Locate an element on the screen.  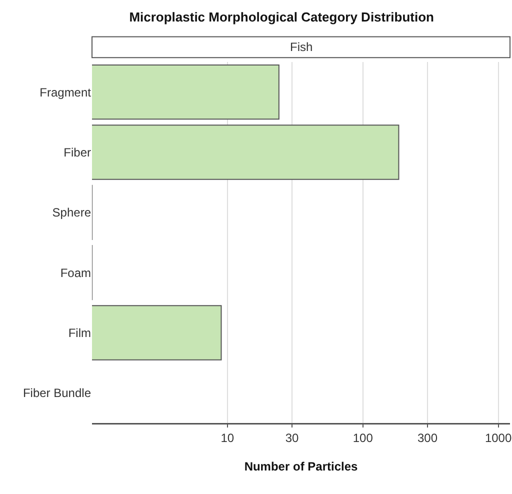
x-axis-title: Number of Particles is located at coordinates (301, 467).